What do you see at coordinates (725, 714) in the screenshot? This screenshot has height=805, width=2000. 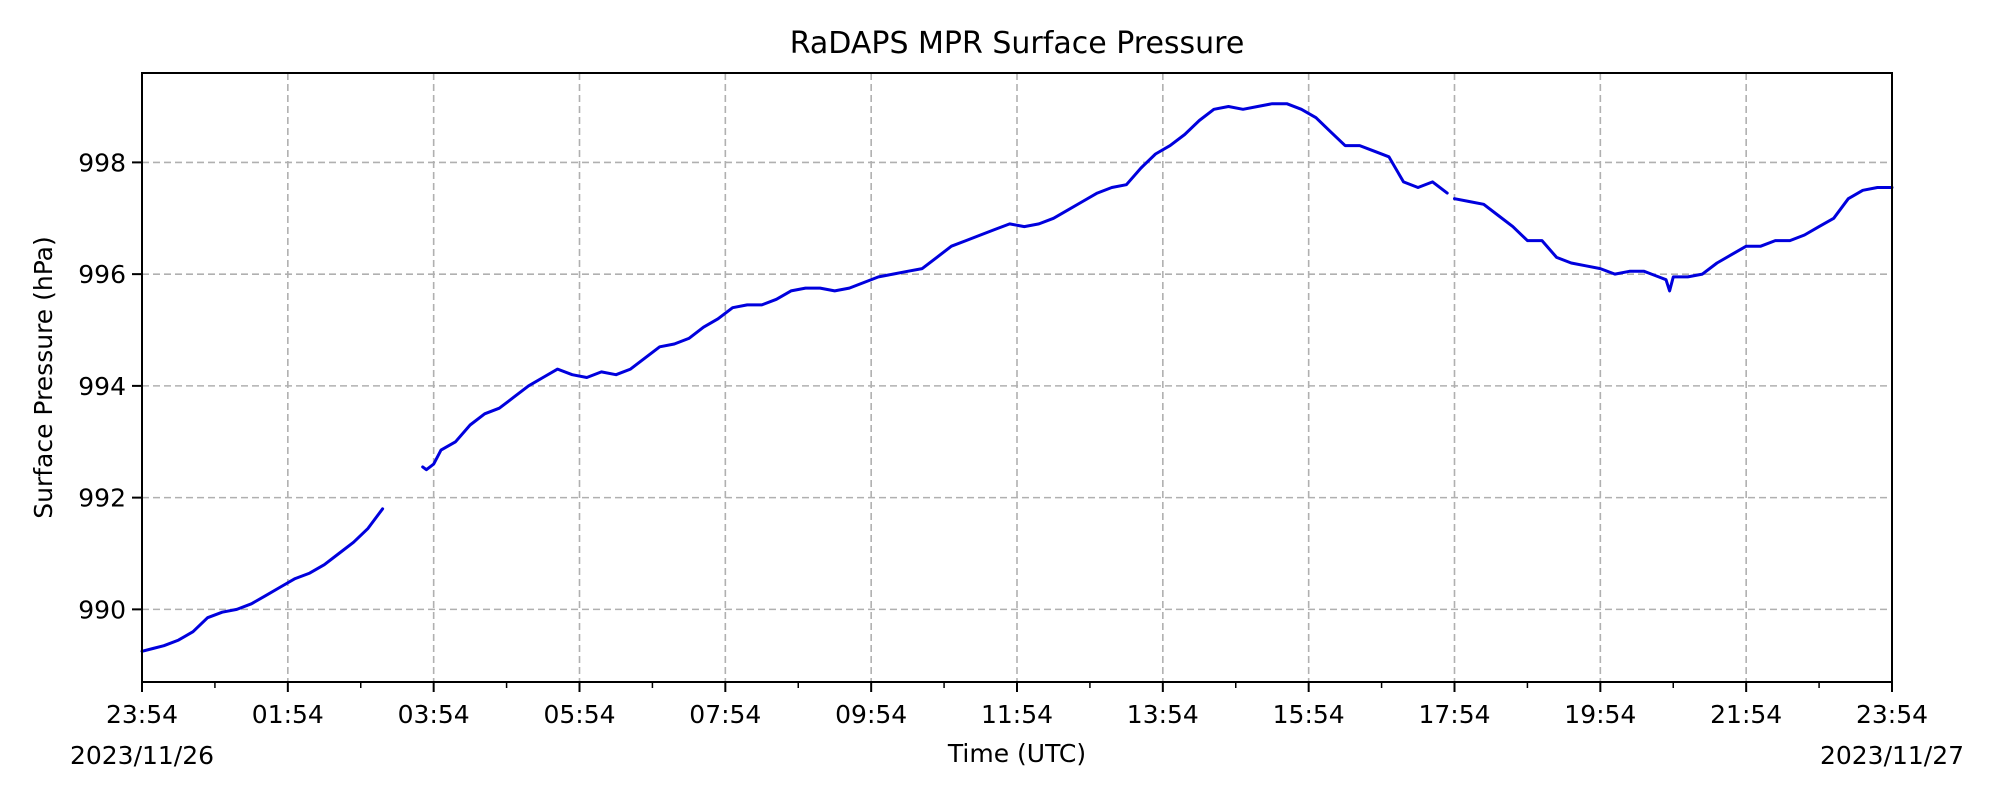 I see `x-tick-label: 07:54` at bounding box center [725, 714].